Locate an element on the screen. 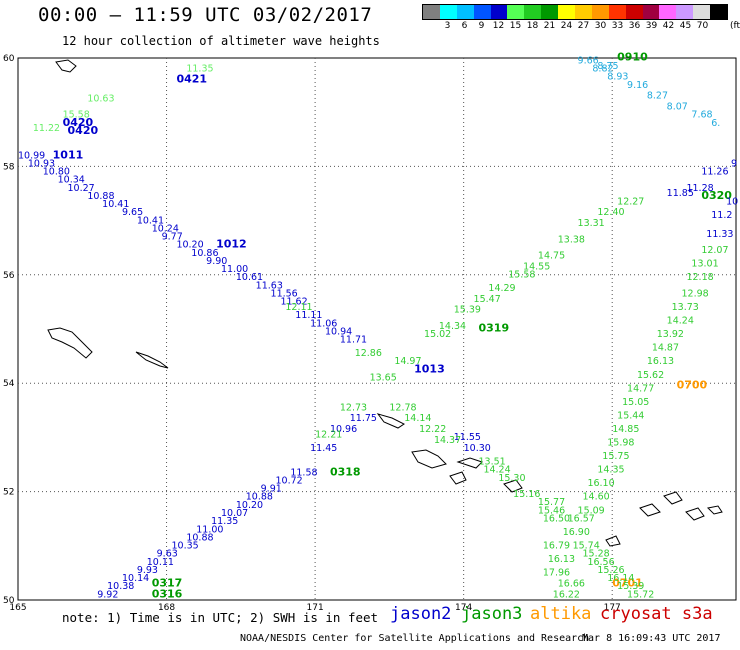 The height and width of the screenshot is (650, 740). wave-height-label: 10.63 is located at coordinates (100, 98).